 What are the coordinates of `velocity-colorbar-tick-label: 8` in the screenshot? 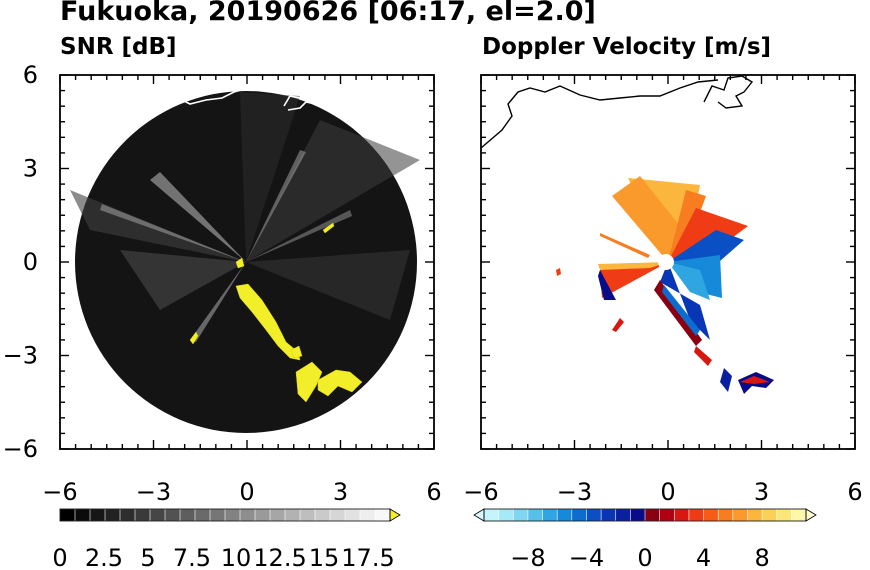 It's located at (761, 557).